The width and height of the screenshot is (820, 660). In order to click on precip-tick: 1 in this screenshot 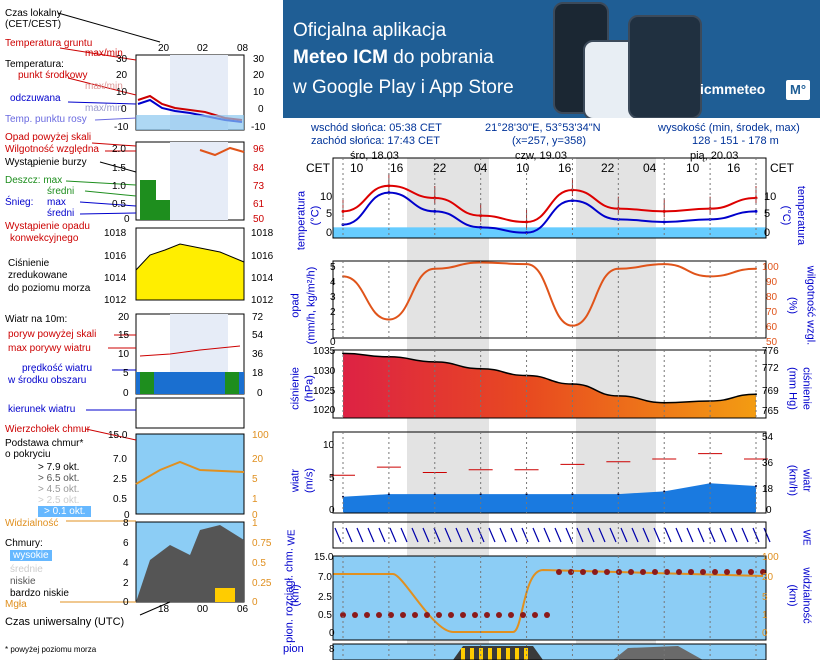, I will do `click(333, 327)`.